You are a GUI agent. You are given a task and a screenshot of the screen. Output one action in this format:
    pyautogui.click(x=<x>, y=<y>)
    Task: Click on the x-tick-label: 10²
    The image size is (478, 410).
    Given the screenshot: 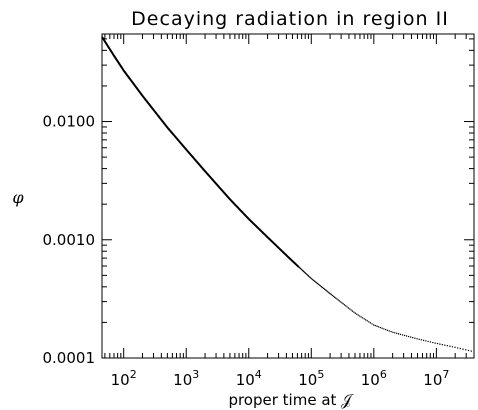 What is the action you would take?
    pyautogui.click(x=124, y=378)
    